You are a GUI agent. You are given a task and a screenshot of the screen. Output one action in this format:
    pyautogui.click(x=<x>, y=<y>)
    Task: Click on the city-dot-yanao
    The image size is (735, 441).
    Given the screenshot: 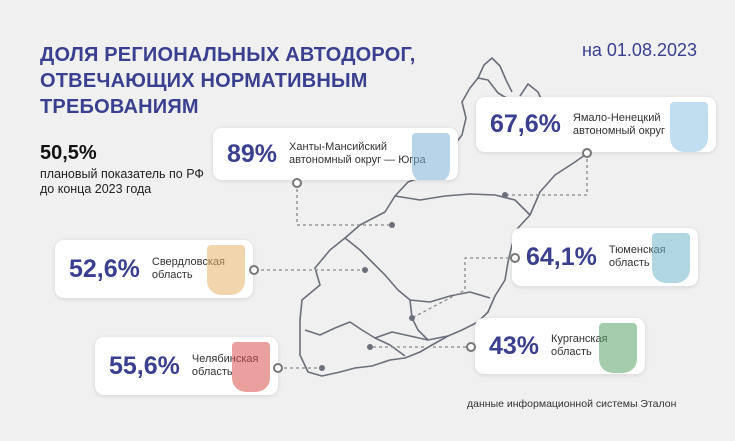 What is the action you would take?
    pyautogui.click(x=505, y=195)
    